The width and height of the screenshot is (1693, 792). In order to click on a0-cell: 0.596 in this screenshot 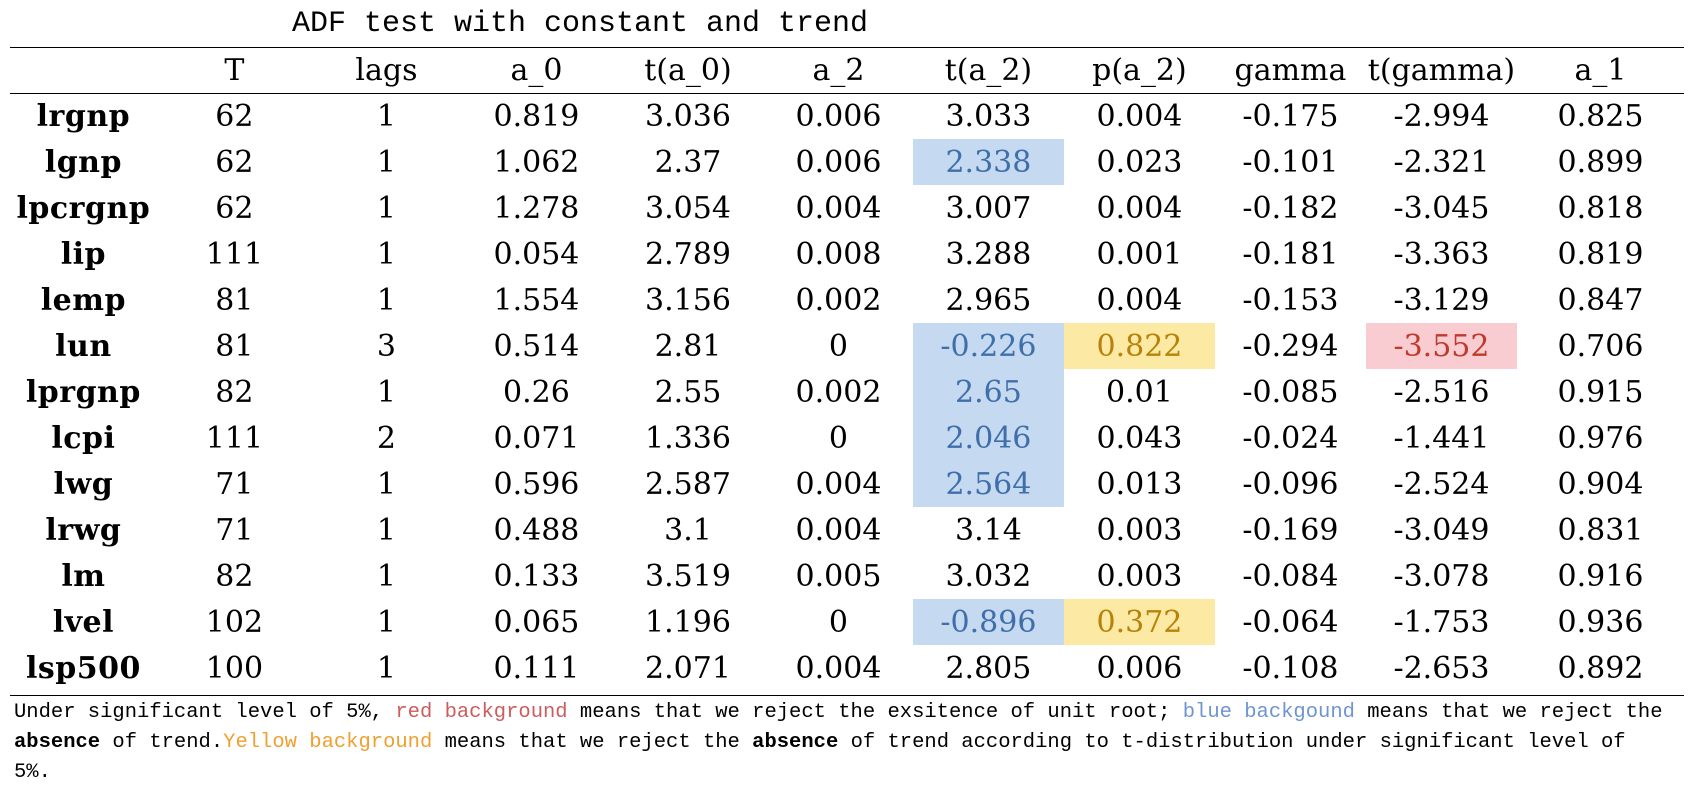, I will do `click(536, 484)`.